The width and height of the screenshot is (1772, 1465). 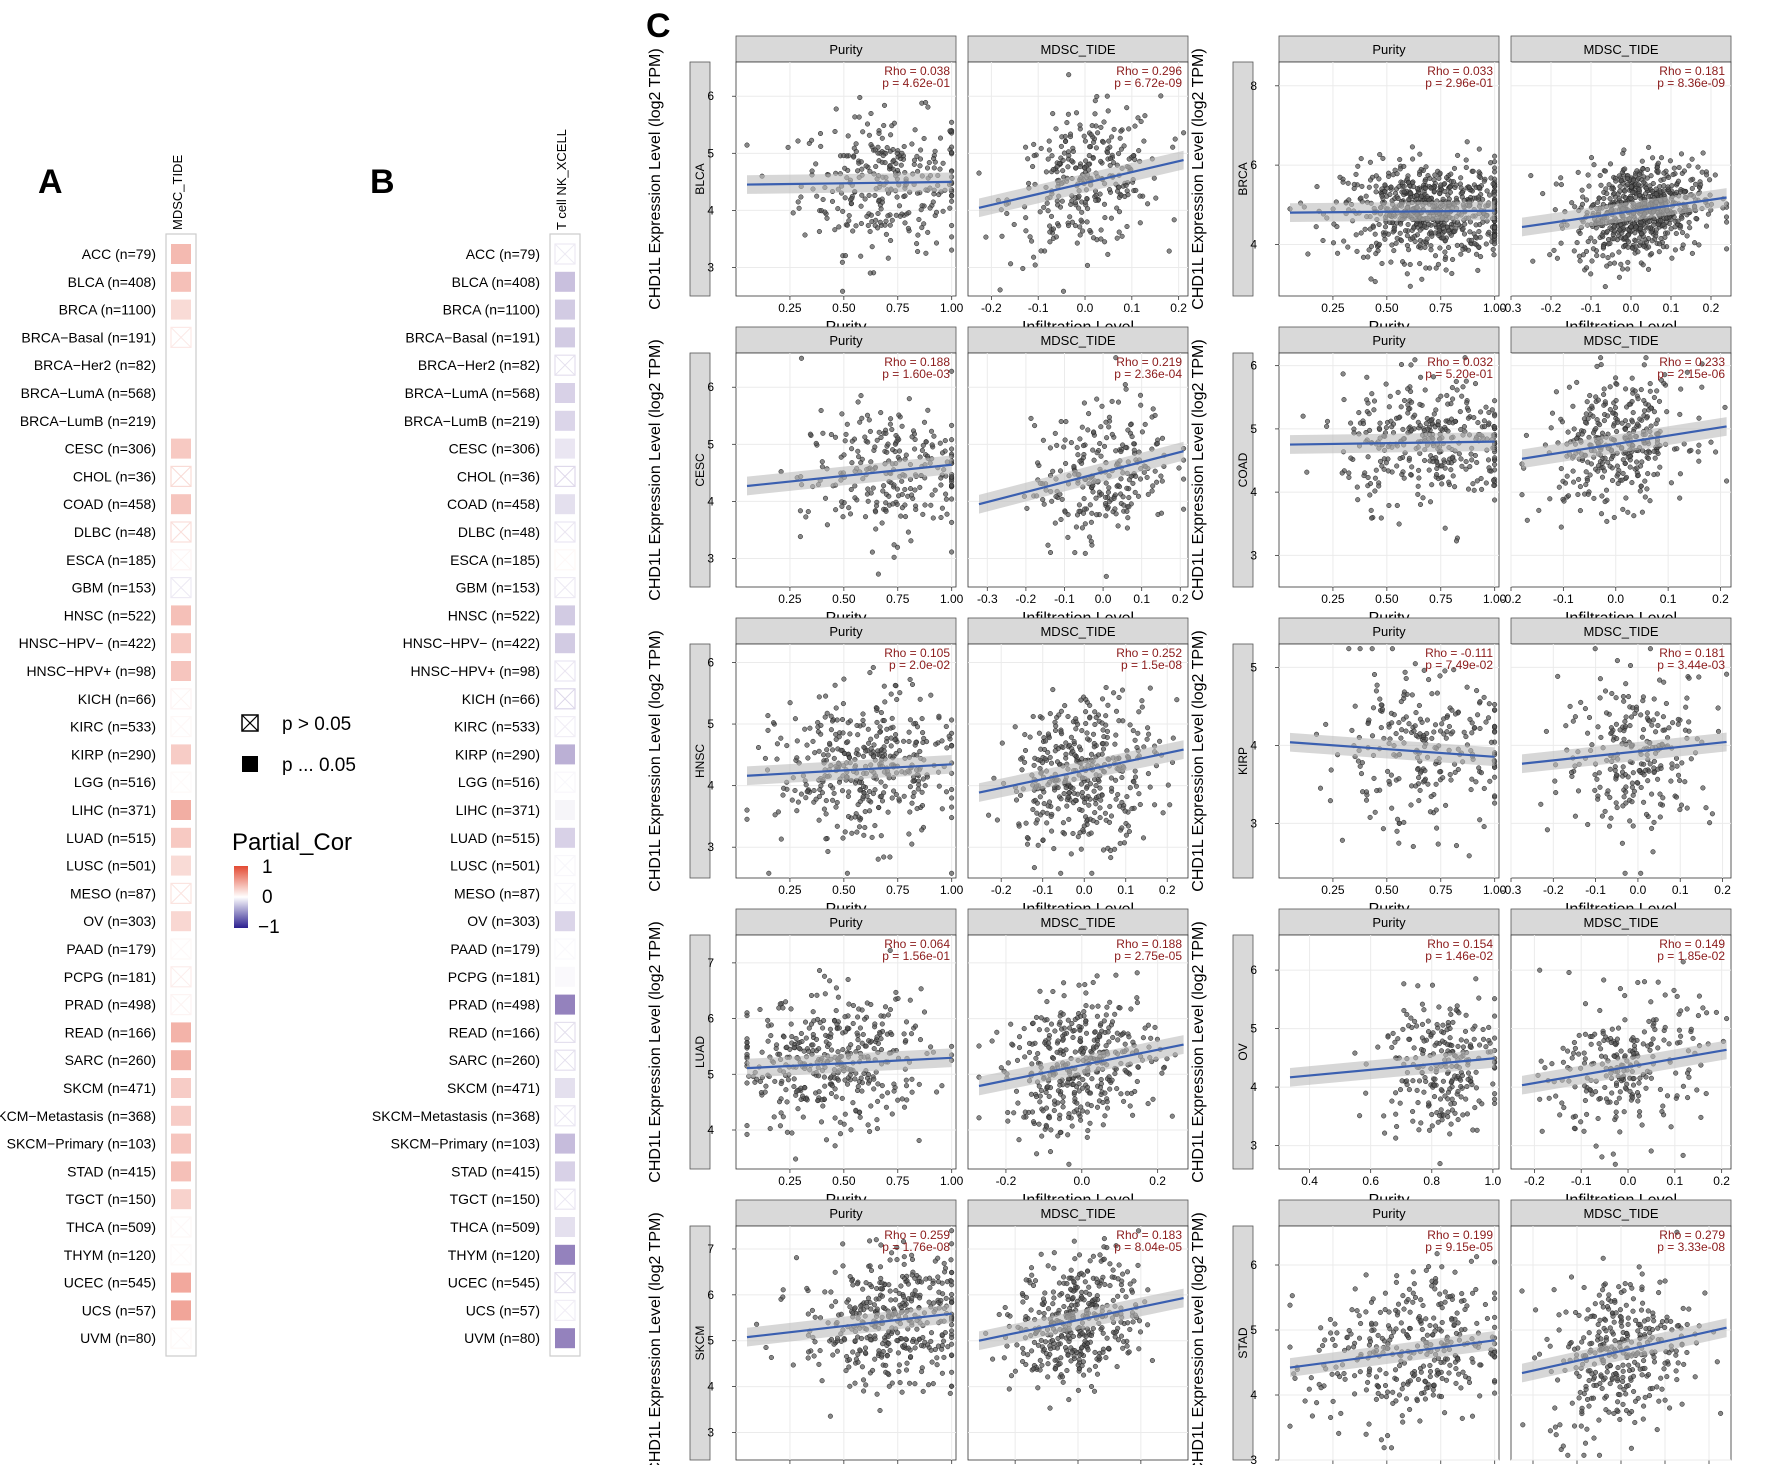 I want to click on heatmap-cell-cross, so click(x=565, y=782).